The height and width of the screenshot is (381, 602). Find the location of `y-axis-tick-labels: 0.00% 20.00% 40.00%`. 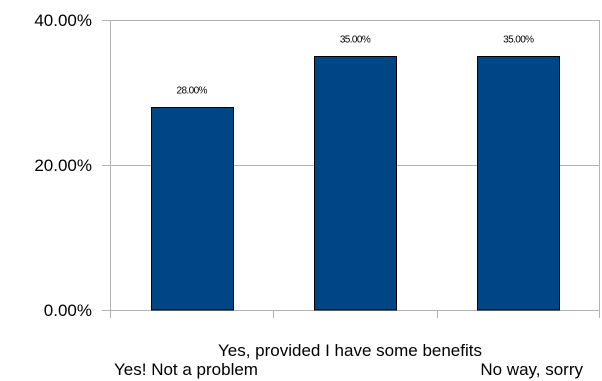

y-axis-tick-labels: 0.00% 20.00% 40.00% is located at coordinates (63, 165).